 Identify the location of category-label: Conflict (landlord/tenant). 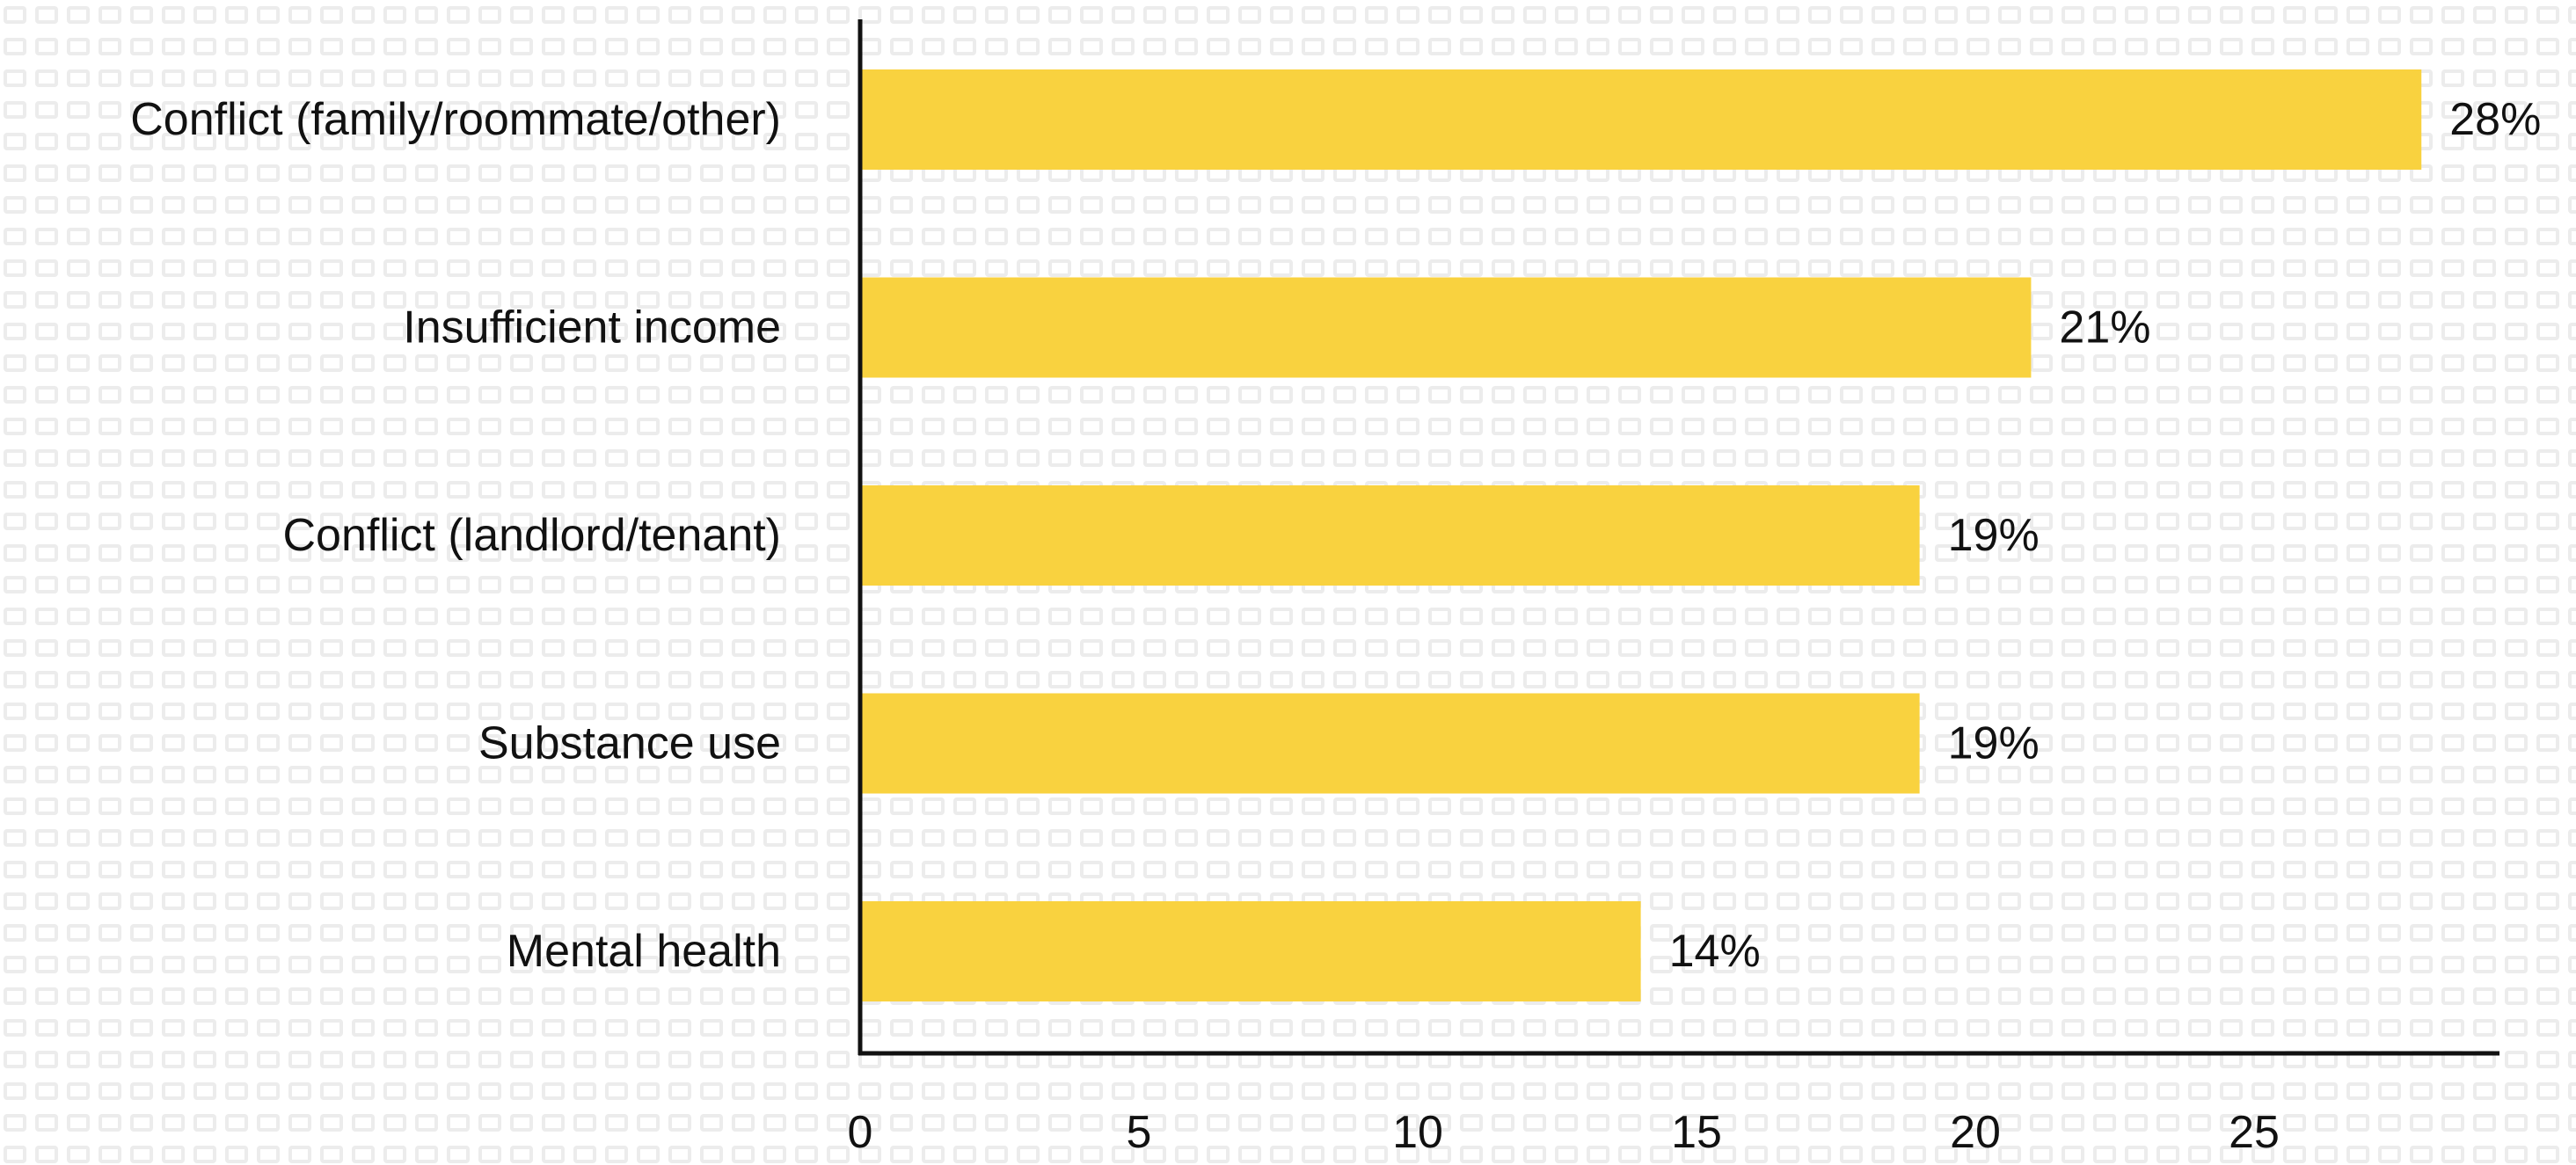
(531, 536).